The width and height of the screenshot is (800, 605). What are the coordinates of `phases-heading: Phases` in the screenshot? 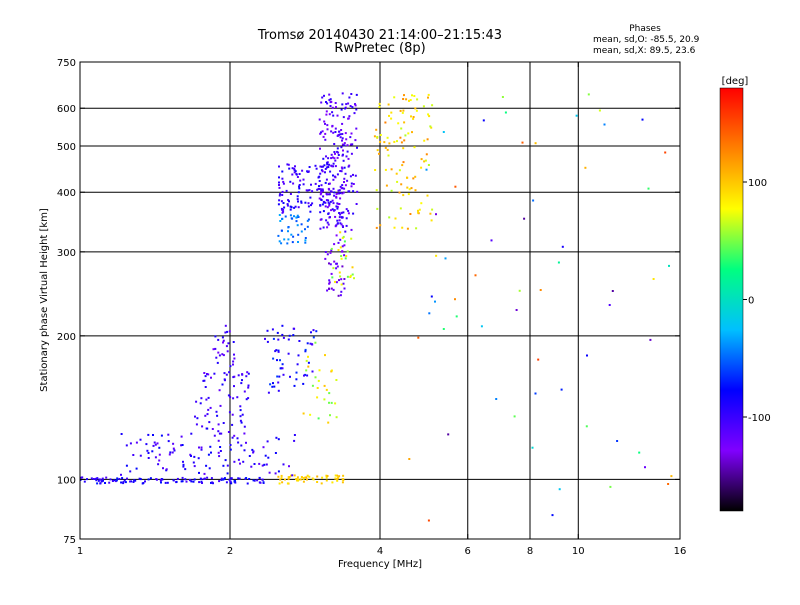 It's located at (645, 29).